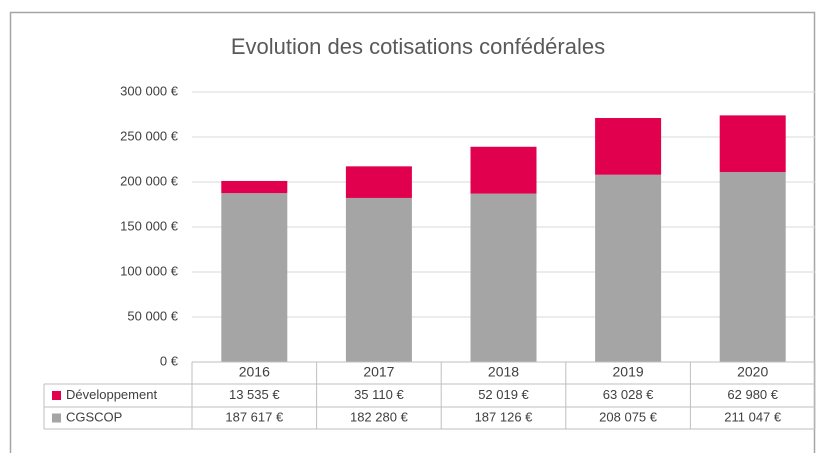 This screenshot has width=825, height=453. I want to click on data-label: 187 126 €, so click(504, 416).